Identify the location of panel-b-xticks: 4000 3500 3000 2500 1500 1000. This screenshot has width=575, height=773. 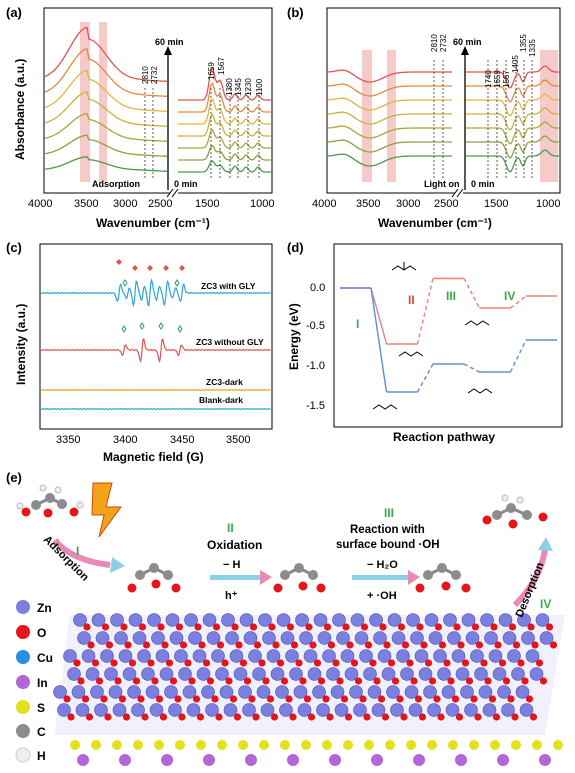
(436, 204).